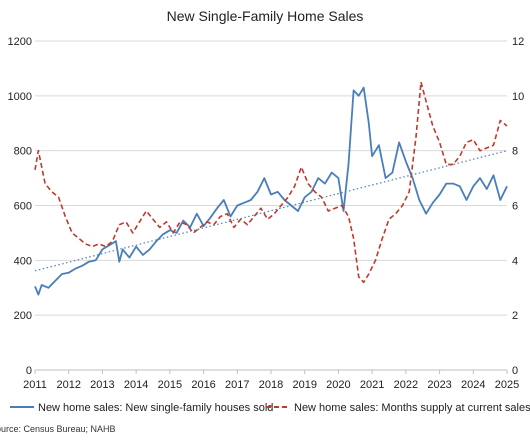 This screenshot has height=442, width=530. I want to click on x-tick-label: 2018, so click(271, 385).